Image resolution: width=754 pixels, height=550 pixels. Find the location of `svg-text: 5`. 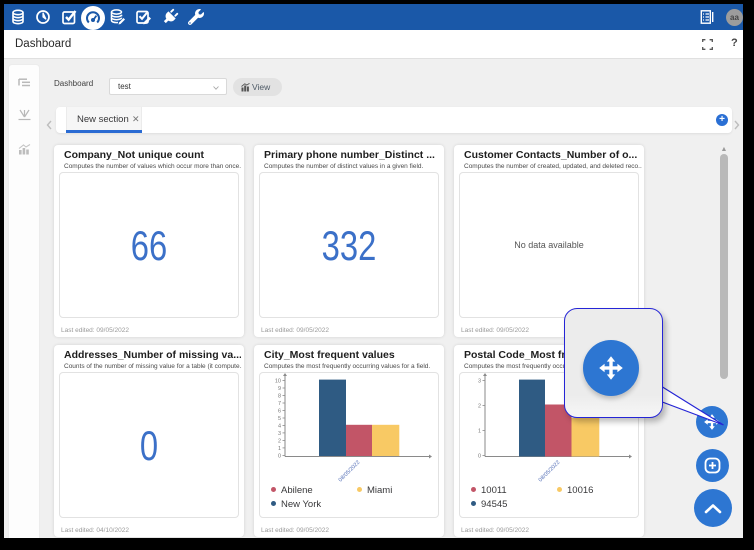

svg-text: 5 is located at coordinates (279, 419).